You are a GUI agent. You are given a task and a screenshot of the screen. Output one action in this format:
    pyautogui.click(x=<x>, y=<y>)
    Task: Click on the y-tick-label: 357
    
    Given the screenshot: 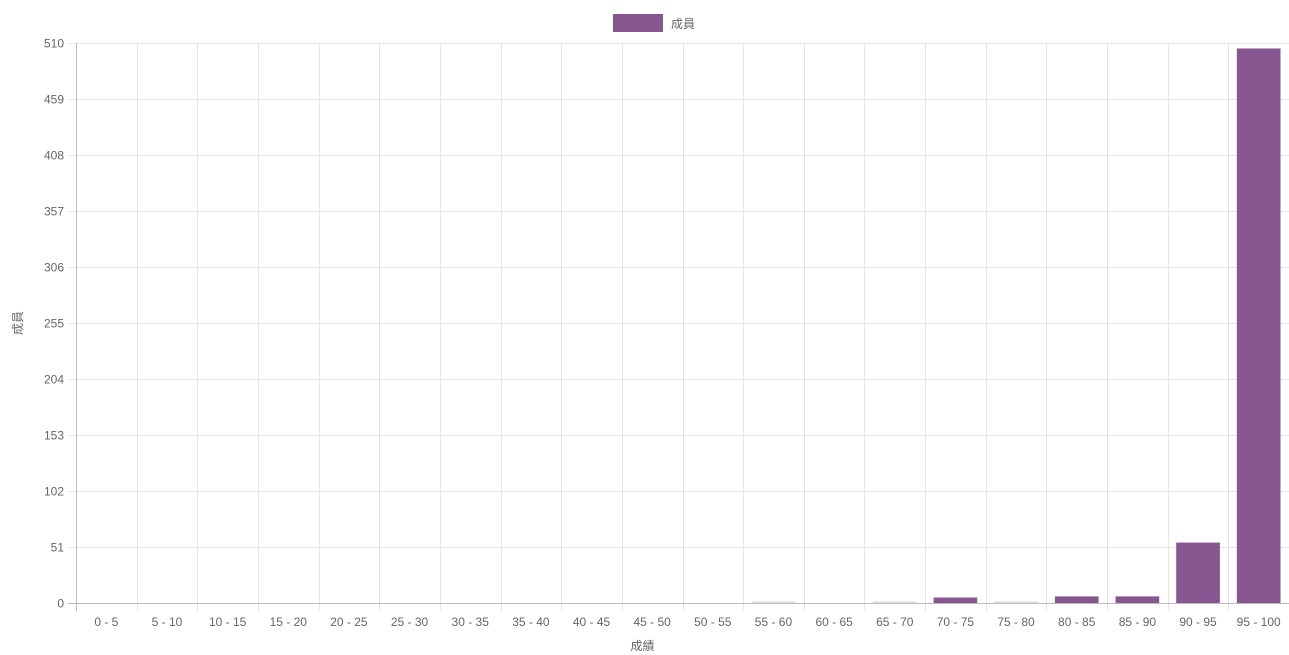 What is the action you would take?
    pyautogui.click(x=54, y=212)
    